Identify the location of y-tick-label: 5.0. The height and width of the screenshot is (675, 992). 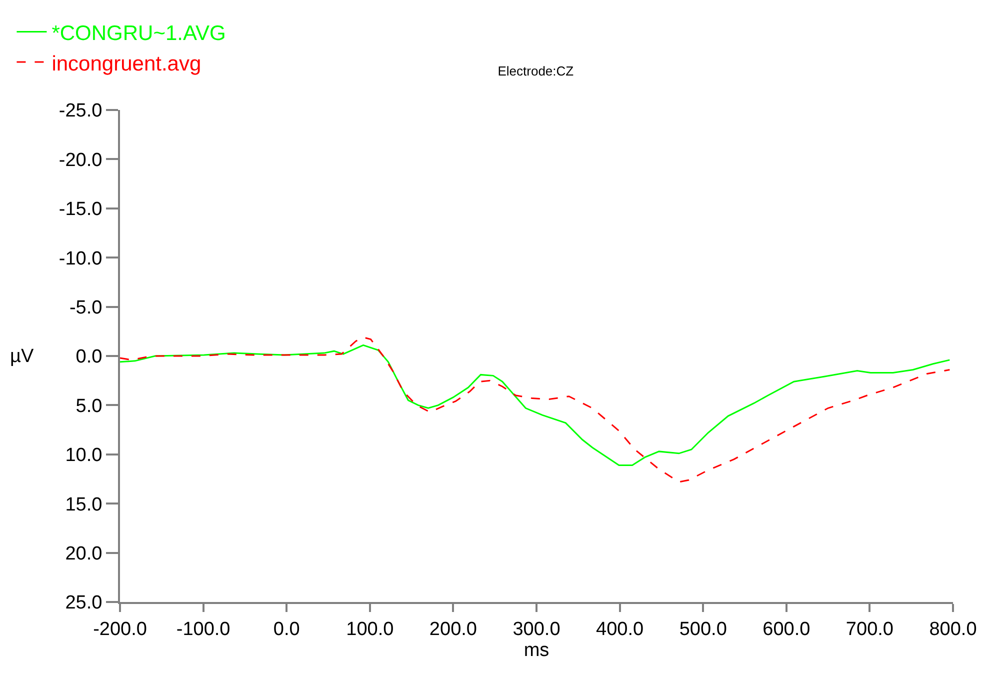
(89, 406).